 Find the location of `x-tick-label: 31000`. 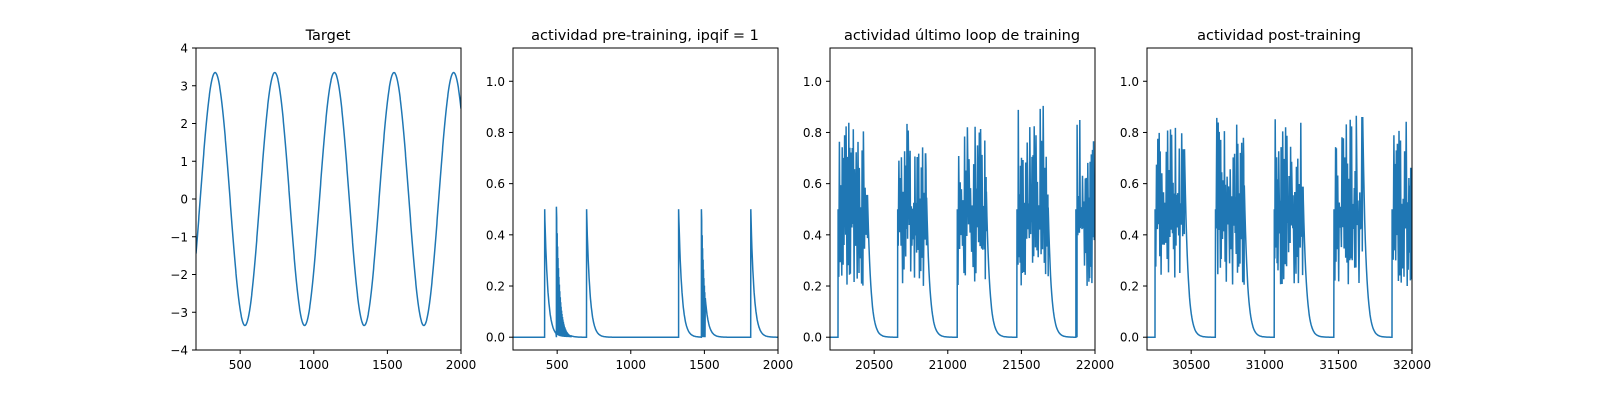

x-tick-label: 31000 is located at coordinates (1265, 365).